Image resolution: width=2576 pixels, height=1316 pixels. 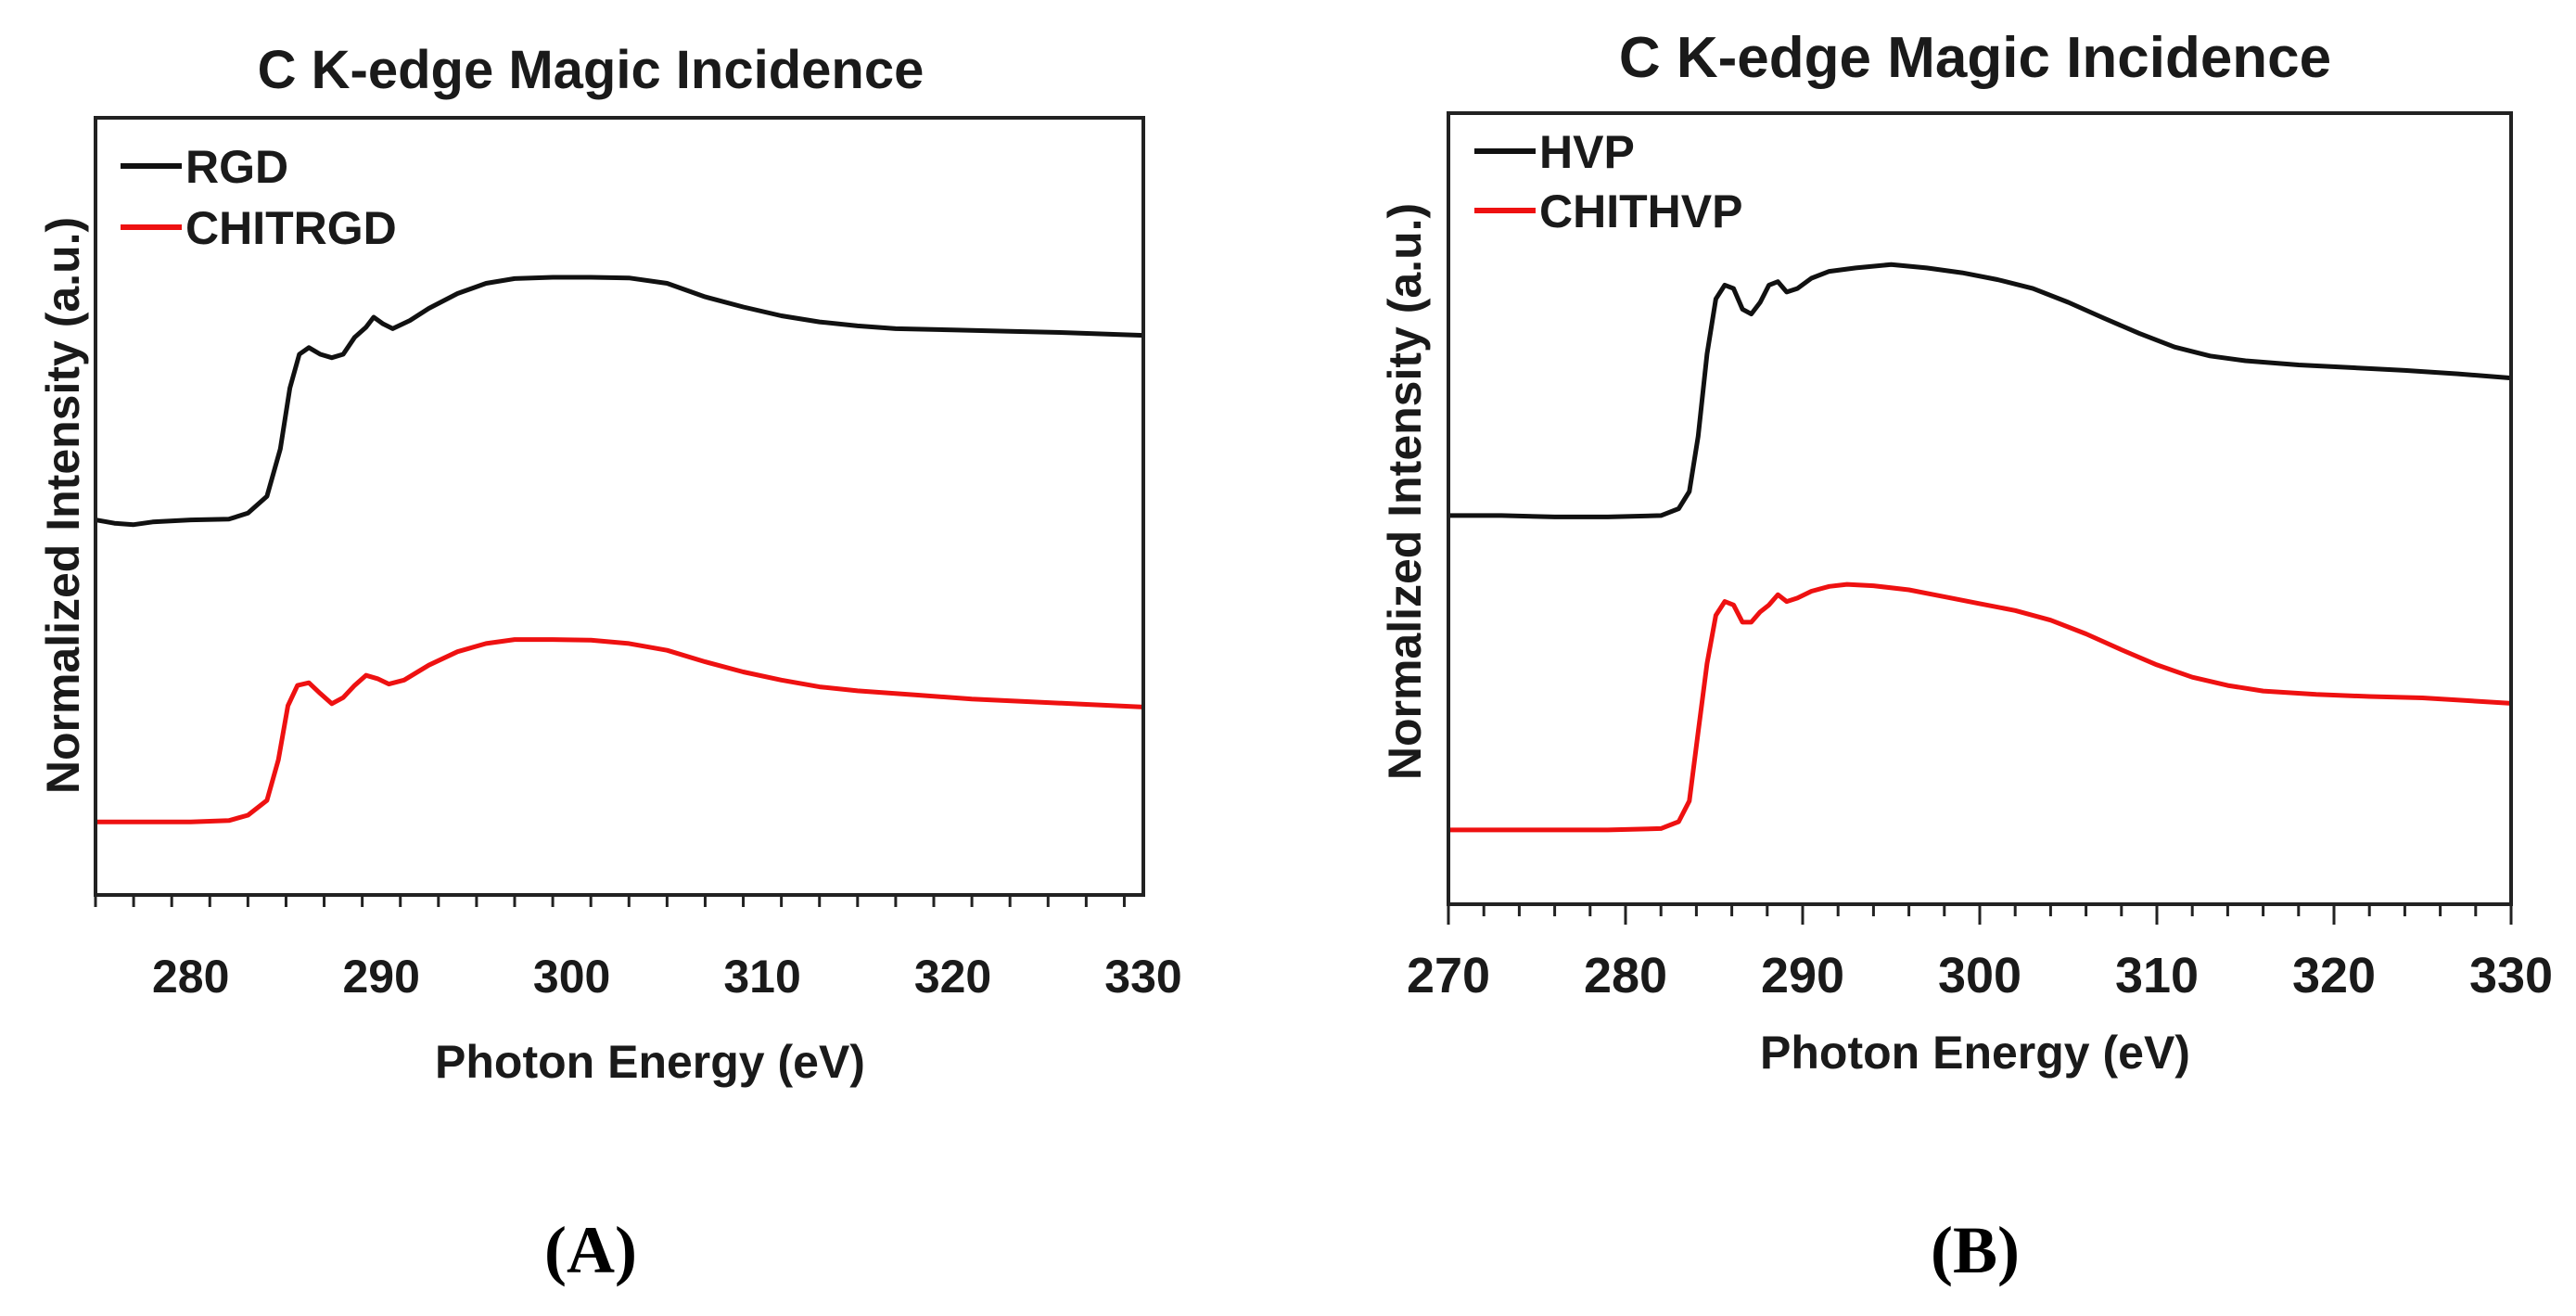 I want to click on x-axis-ticks: 270 280 290 300 310 320 330, so click(x=1980, y=953).